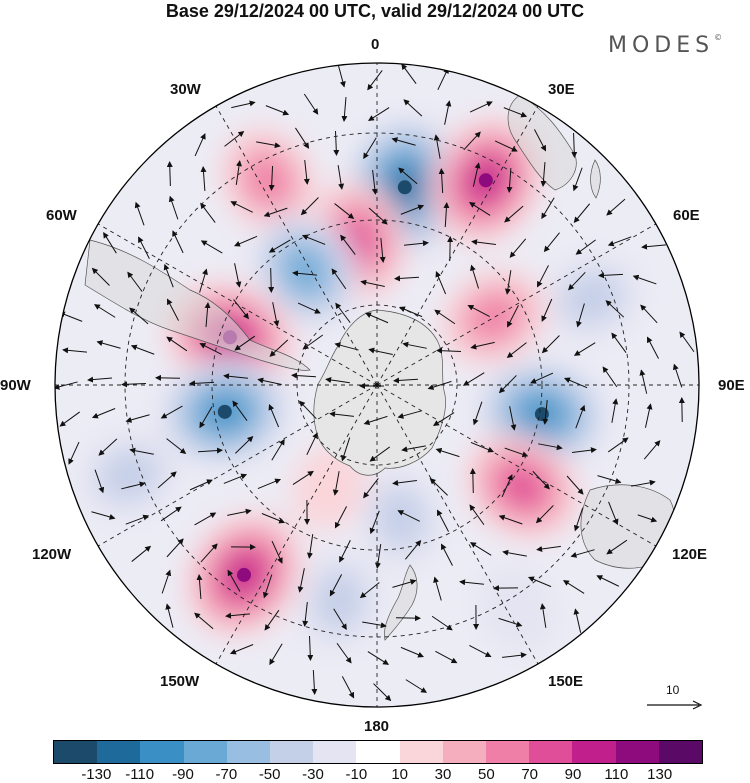 Image resolution: width=750 pixels, height=783 pixels. I want to click on colorbar-tick-label: 130, so click(660, 774).